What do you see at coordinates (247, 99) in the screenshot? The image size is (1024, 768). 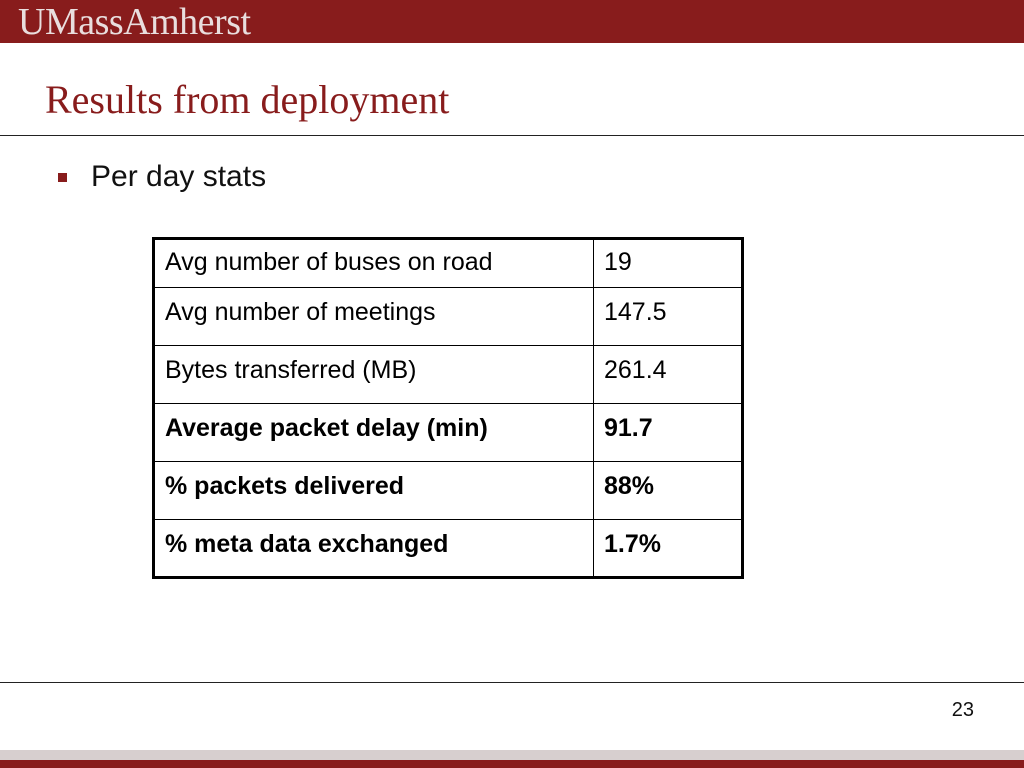 I see `slide-title: Results from deployment` at bounding box center [247, 99].